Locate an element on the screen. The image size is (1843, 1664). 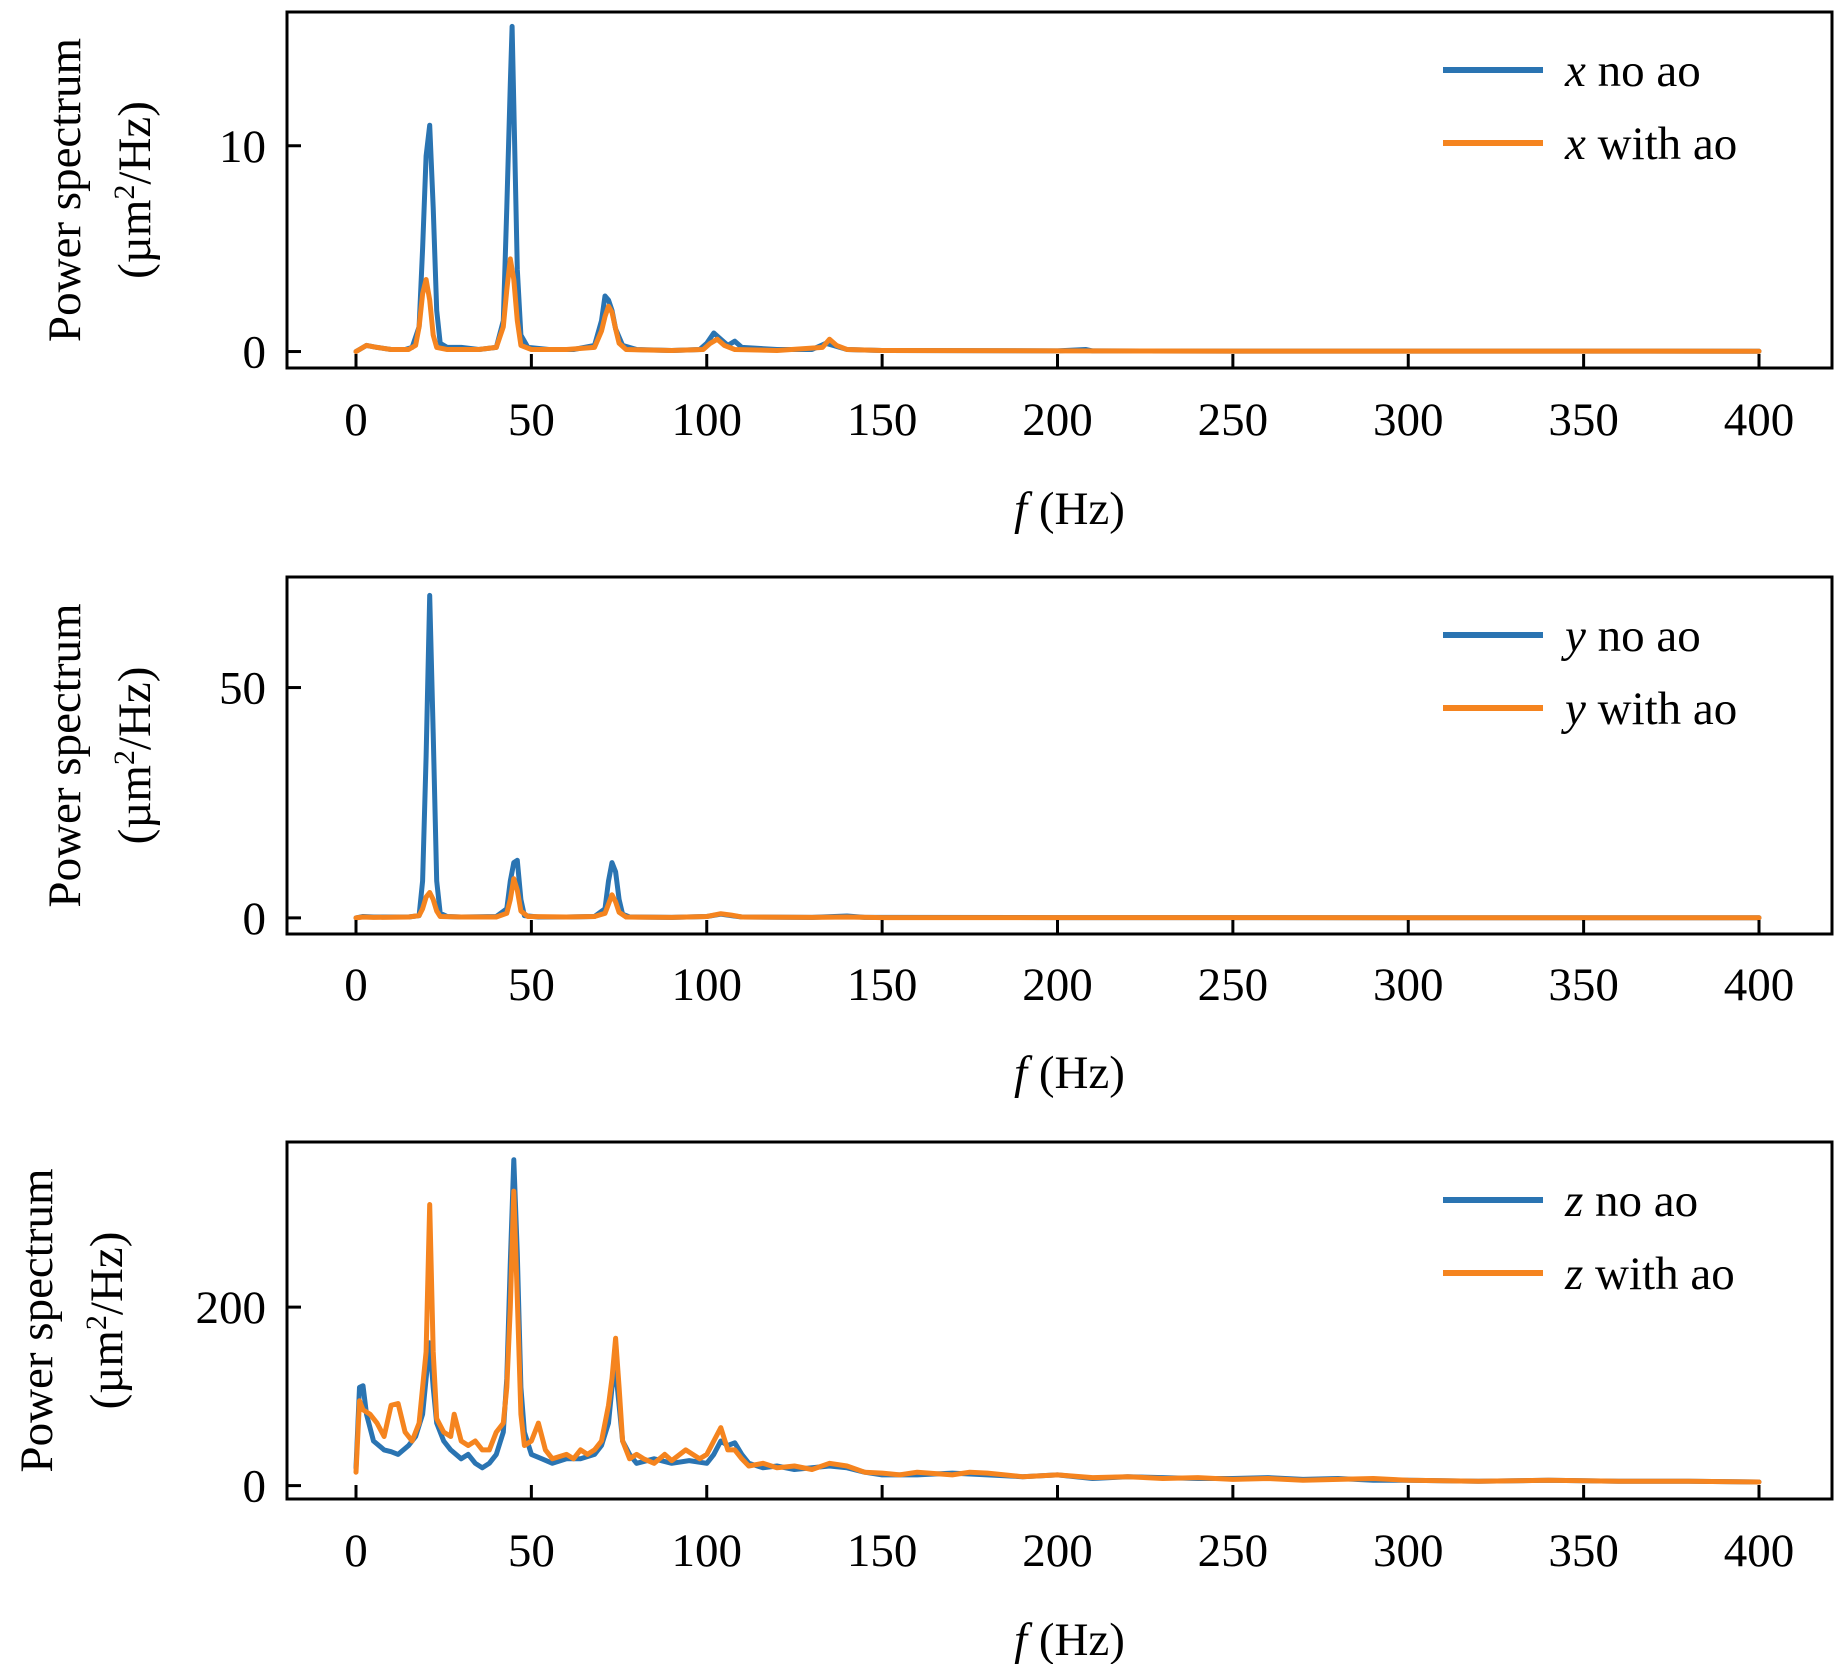
legend-label: x with ao is located at coordinates (1650, 144).